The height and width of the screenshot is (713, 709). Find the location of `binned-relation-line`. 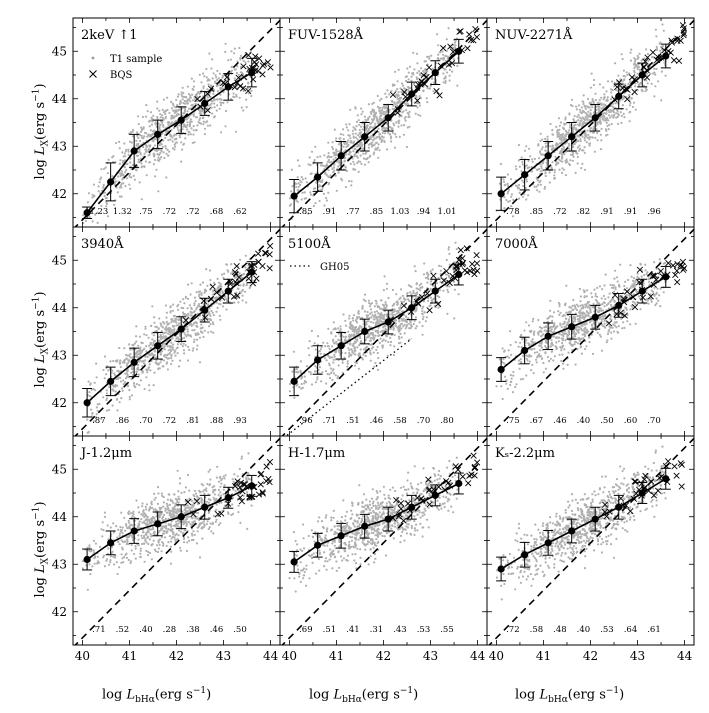

binned-relation-line is located at coordinates (169, 142).